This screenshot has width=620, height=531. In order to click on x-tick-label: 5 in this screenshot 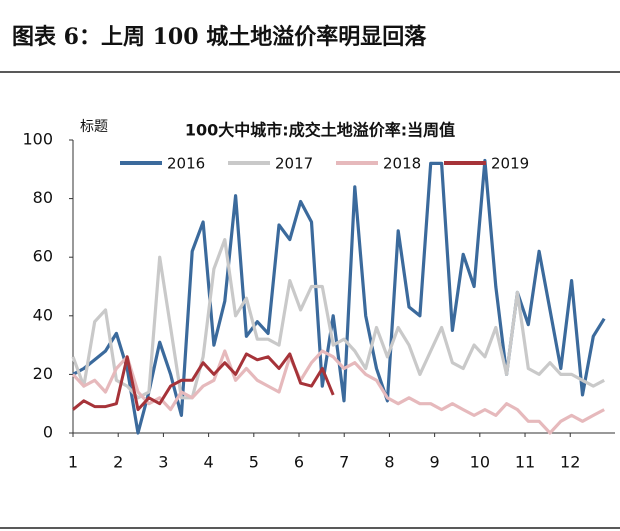, I will do `click(254, 462)`.